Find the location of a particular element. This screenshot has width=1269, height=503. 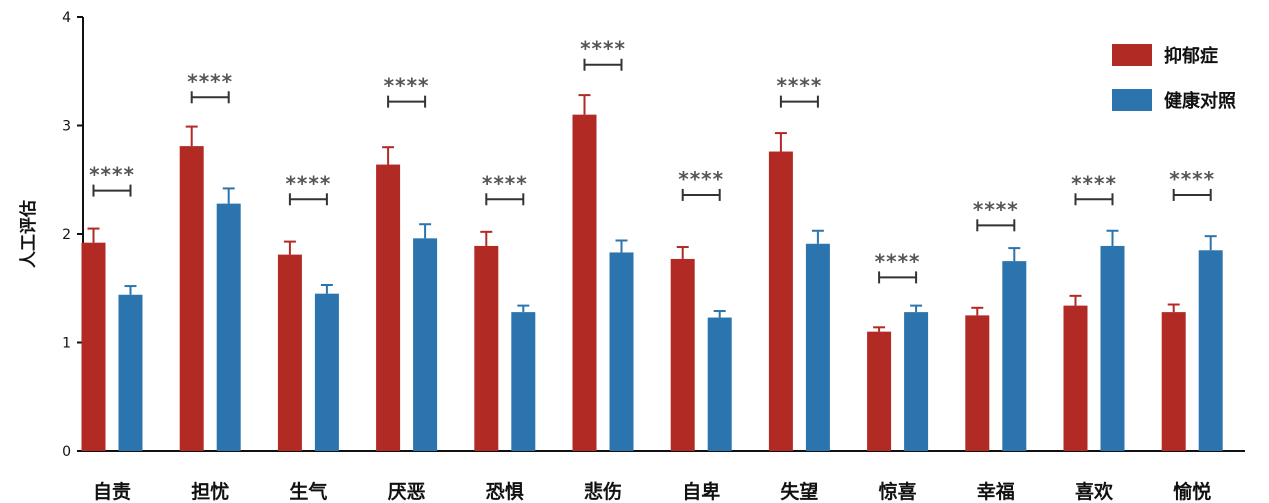

legend-label: 健康对照 is located at coordinates (1200, 101).